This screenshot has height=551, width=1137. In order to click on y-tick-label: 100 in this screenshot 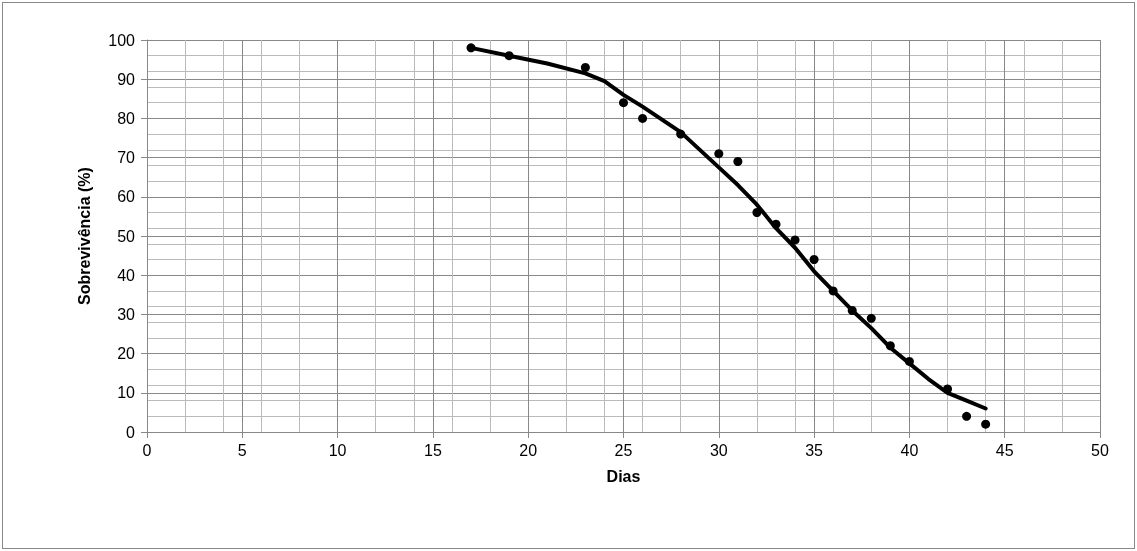, I will do `click(122, 40)`.